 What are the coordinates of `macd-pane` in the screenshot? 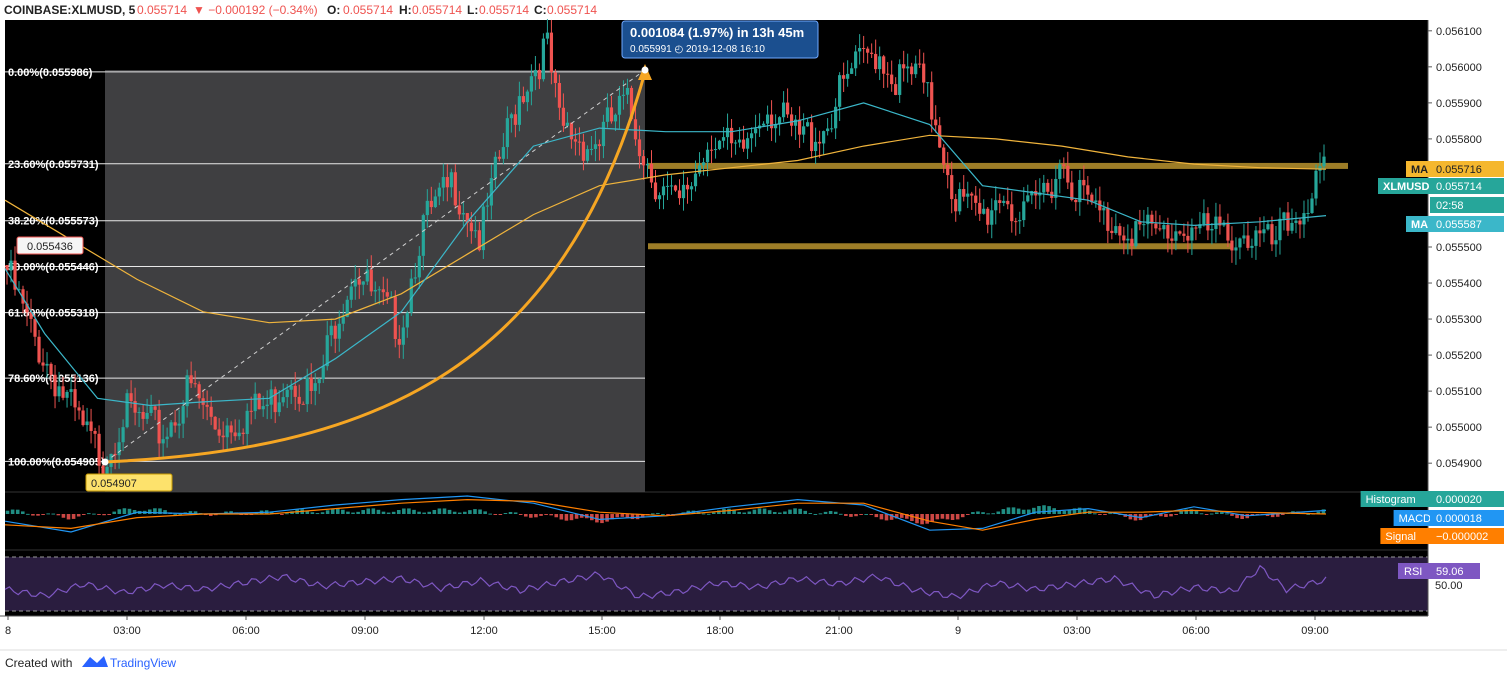 It's located at (716, 521).